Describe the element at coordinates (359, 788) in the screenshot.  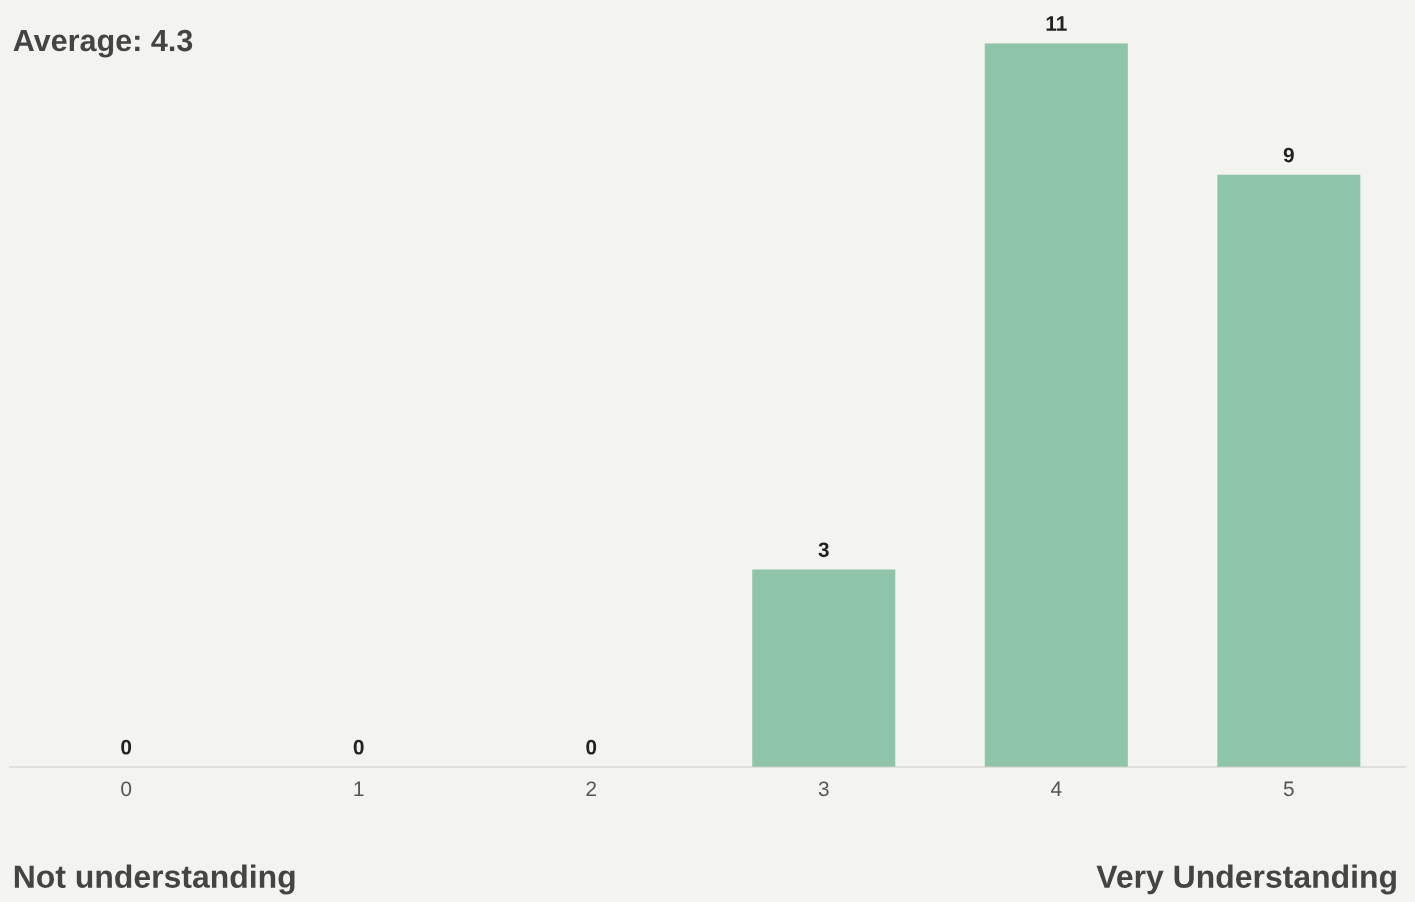
I see `x-tick-label: 1` at that location.